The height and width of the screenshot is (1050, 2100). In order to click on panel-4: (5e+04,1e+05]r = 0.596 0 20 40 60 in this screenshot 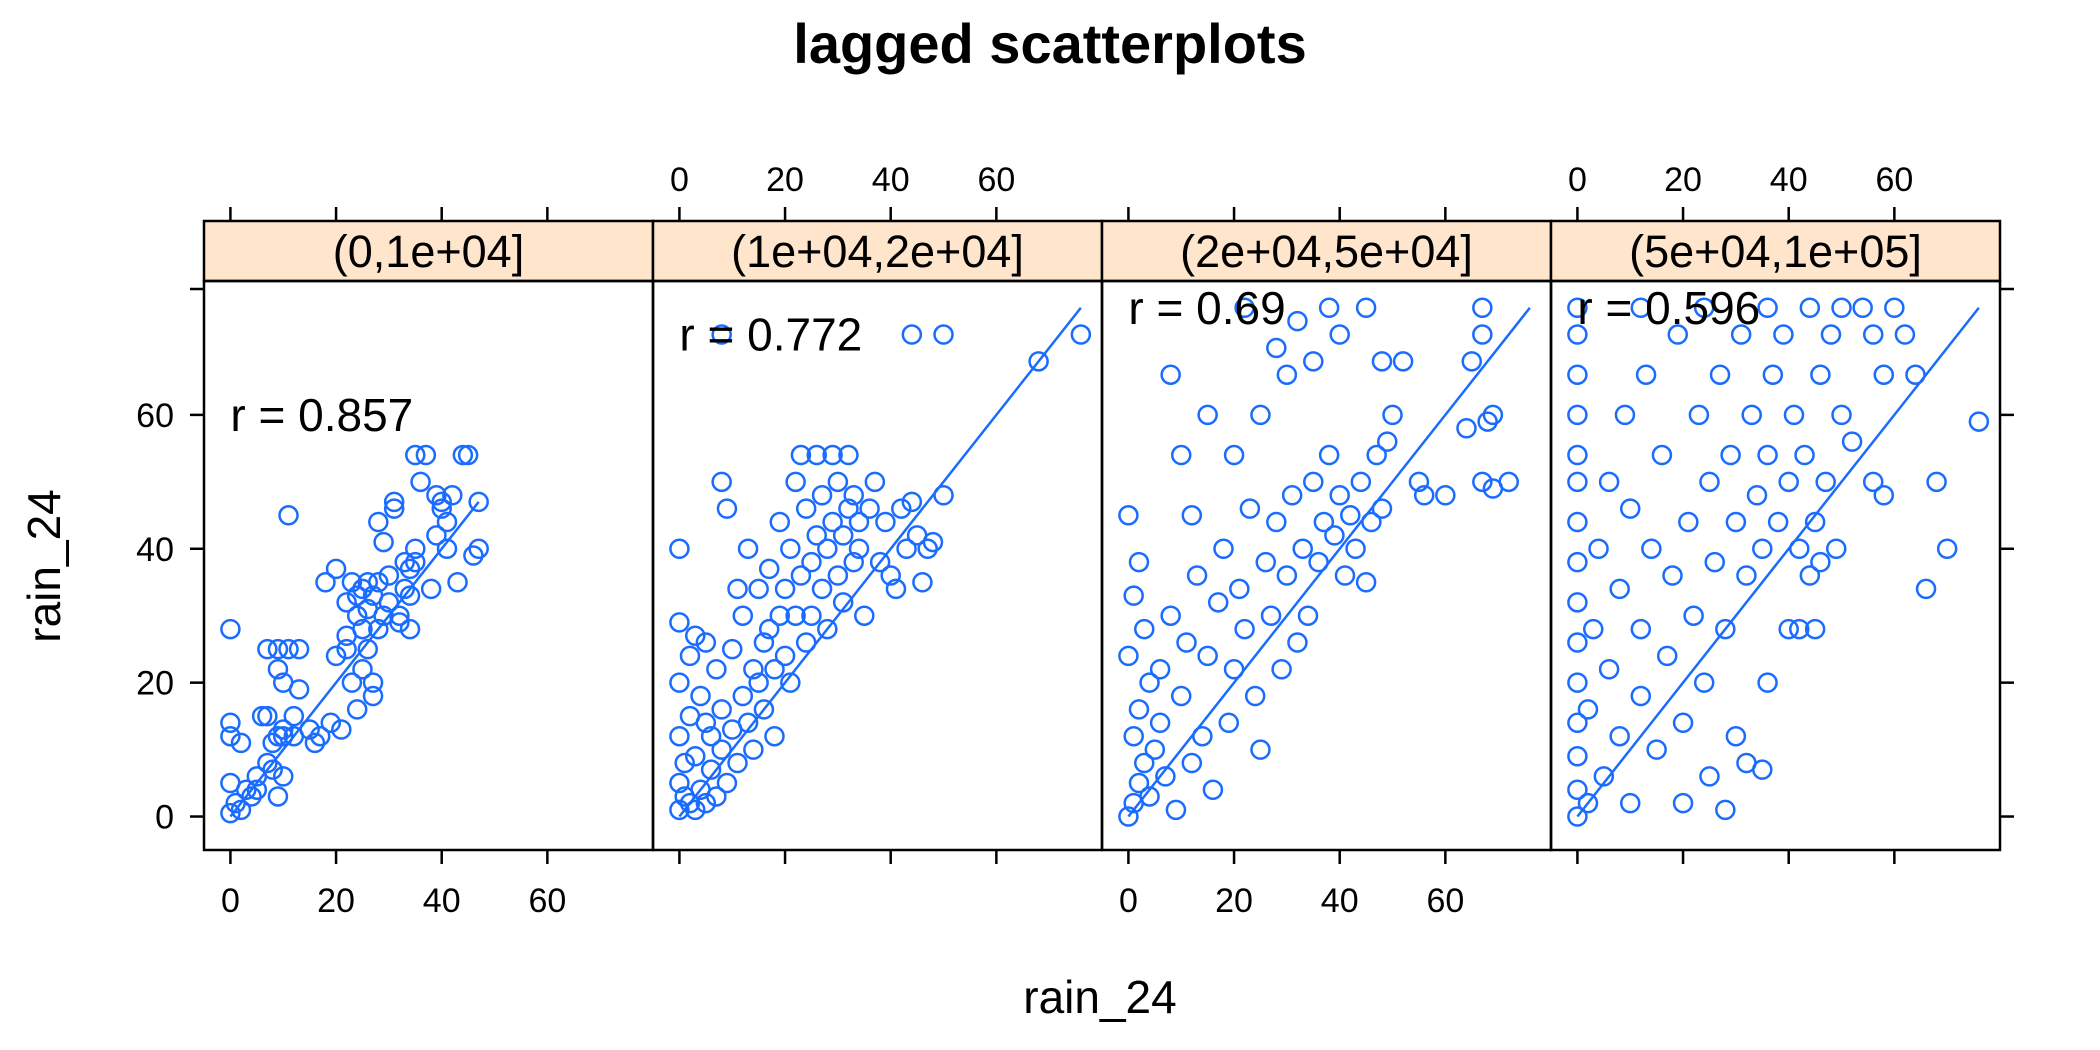, I will do `click(1775, 512)`.